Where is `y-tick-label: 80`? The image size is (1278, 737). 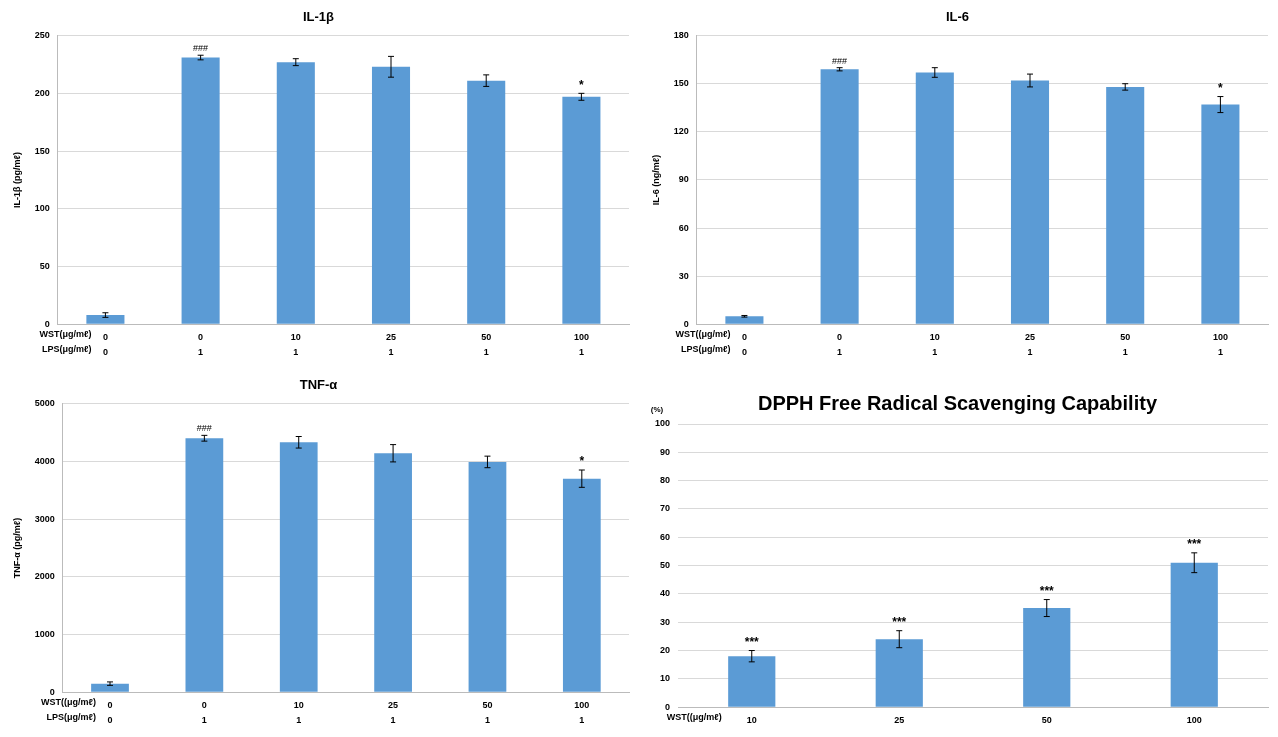
y-tick-label: 80 is located at coordinates (665, 480).